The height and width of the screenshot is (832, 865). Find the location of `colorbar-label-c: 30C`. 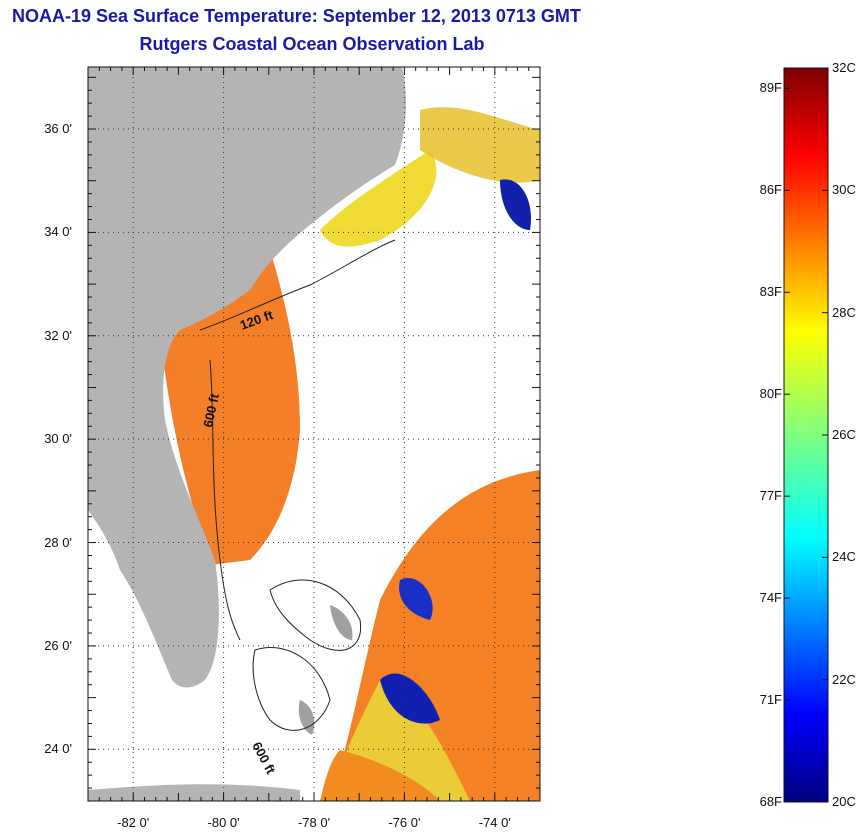

colorbar-label-c: 30C is located at coordinates (844, 190).